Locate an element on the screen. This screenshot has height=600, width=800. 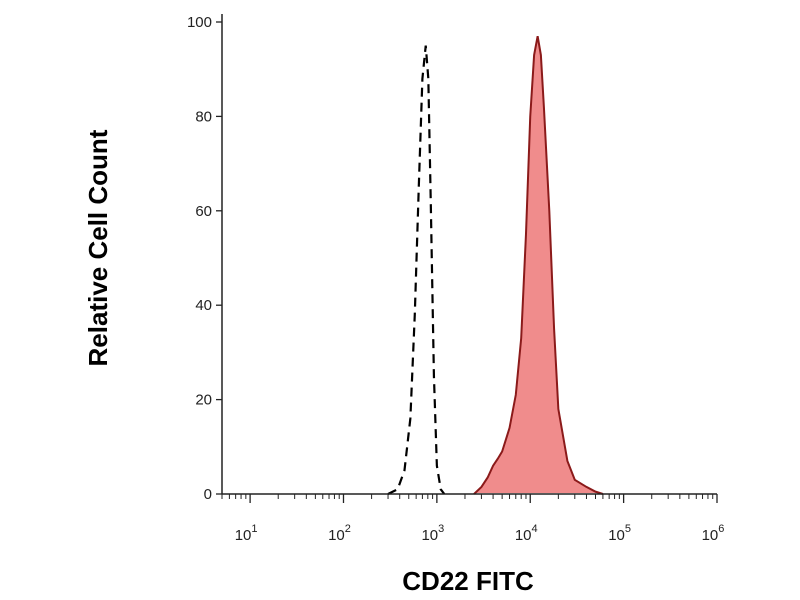
x-tick-label: 10¹ is located at coordinates (246, 533).